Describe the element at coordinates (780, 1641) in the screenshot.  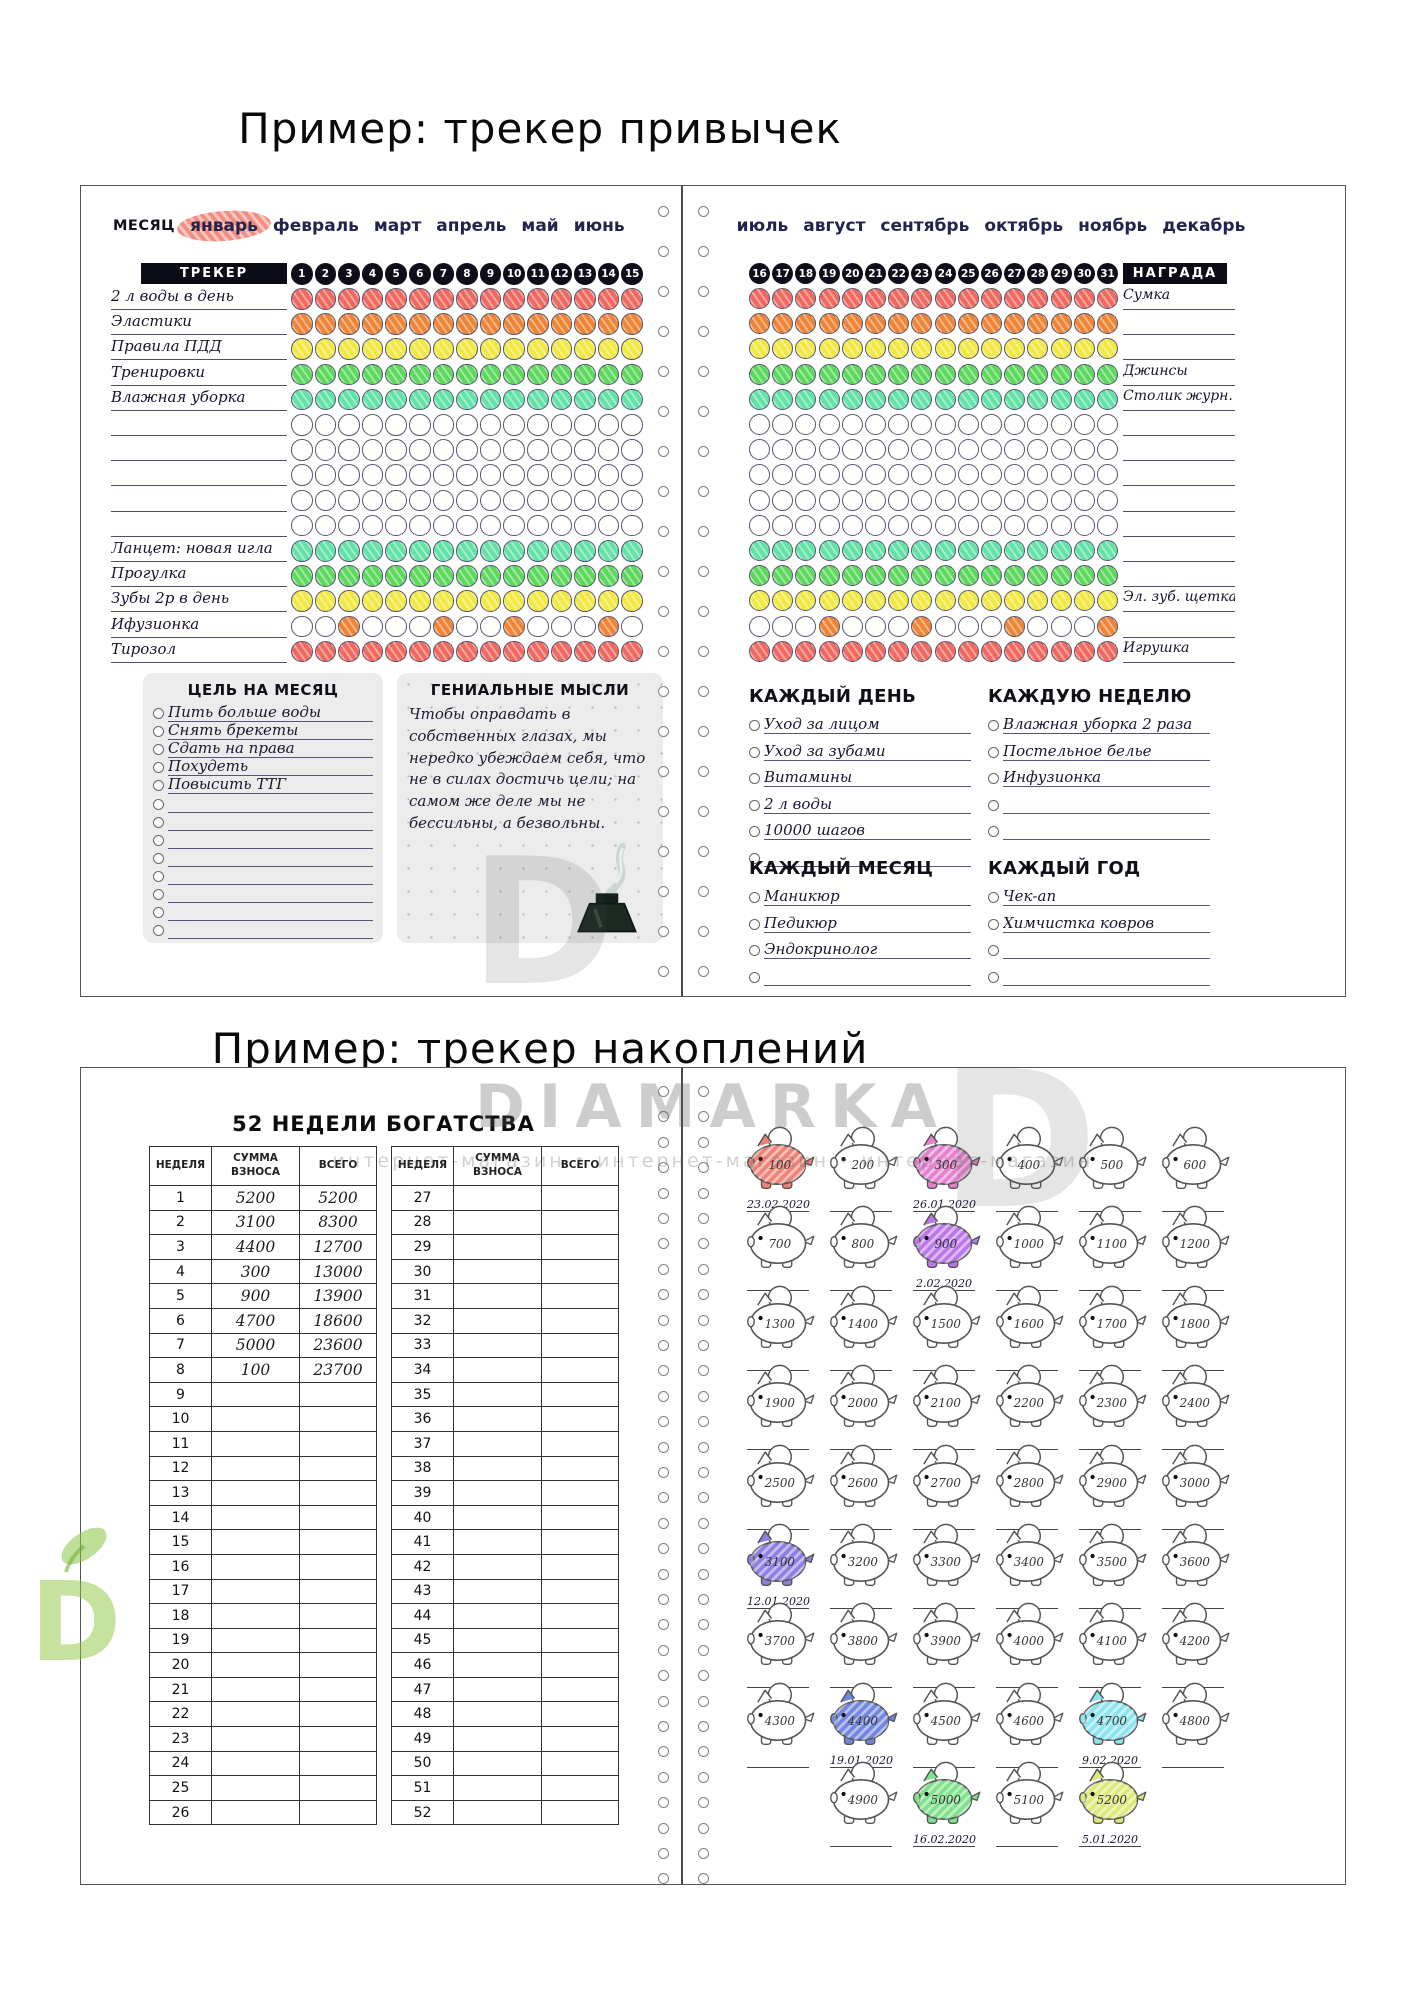
I see `svg-text: 3700` at that location.